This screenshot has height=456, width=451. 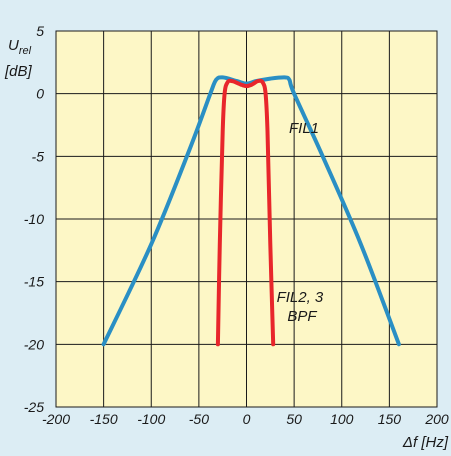 What do you see at coordinates (304, 128) in the screenshot?
I see `series-label-fil1: FIL1` at bounding box center [304, 128].